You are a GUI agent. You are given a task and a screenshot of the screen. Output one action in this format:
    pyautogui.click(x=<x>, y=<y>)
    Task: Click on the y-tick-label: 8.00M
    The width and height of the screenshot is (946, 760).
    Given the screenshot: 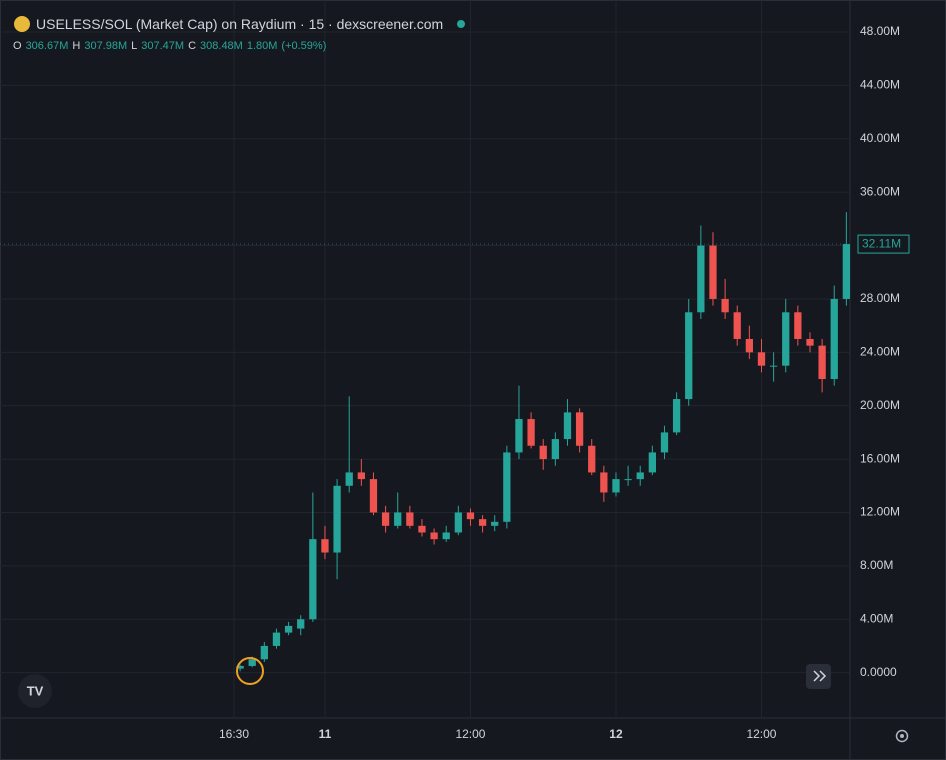 What is the action you would take?
    pyautogui.click(x=876, y=565)
    